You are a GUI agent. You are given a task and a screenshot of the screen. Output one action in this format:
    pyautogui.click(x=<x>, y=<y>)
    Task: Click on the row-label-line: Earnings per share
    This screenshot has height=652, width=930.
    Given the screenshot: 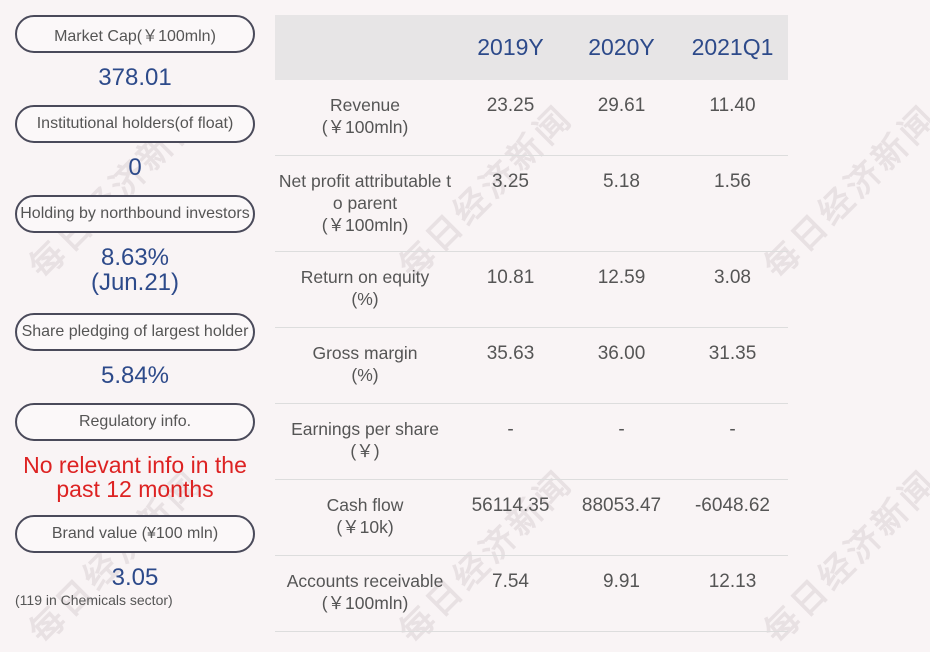 What is the action you would take?
    pyautogui.click(x=365, y=429)
    